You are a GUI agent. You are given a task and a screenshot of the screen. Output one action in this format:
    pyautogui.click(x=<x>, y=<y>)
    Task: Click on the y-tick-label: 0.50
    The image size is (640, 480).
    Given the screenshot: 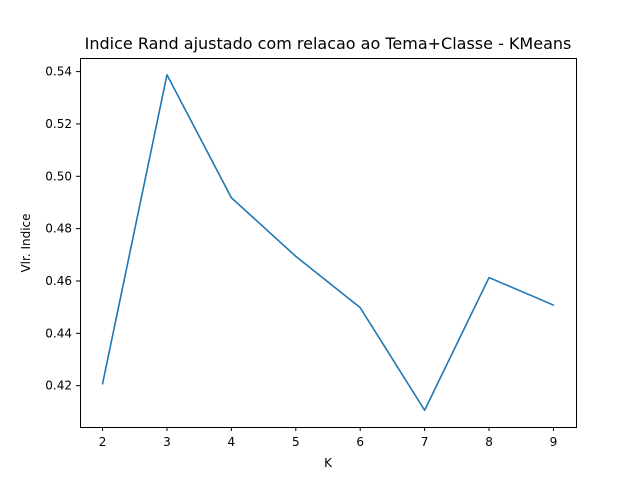 What is the action you would take?
    pyautogui.click(x=58, y=176)
    